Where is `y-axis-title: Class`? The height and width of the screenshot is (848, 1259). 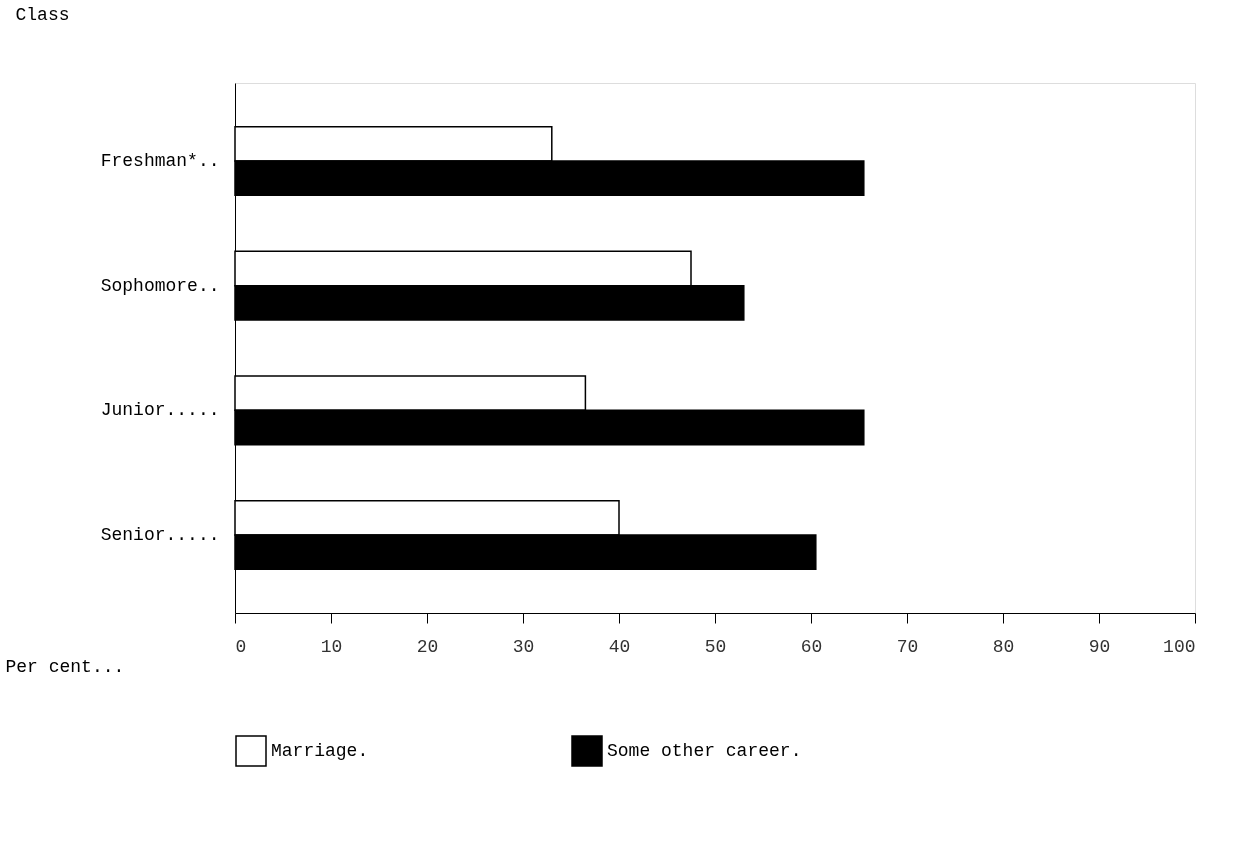 y-axis-title: Class is located at coordinates (42, 14).